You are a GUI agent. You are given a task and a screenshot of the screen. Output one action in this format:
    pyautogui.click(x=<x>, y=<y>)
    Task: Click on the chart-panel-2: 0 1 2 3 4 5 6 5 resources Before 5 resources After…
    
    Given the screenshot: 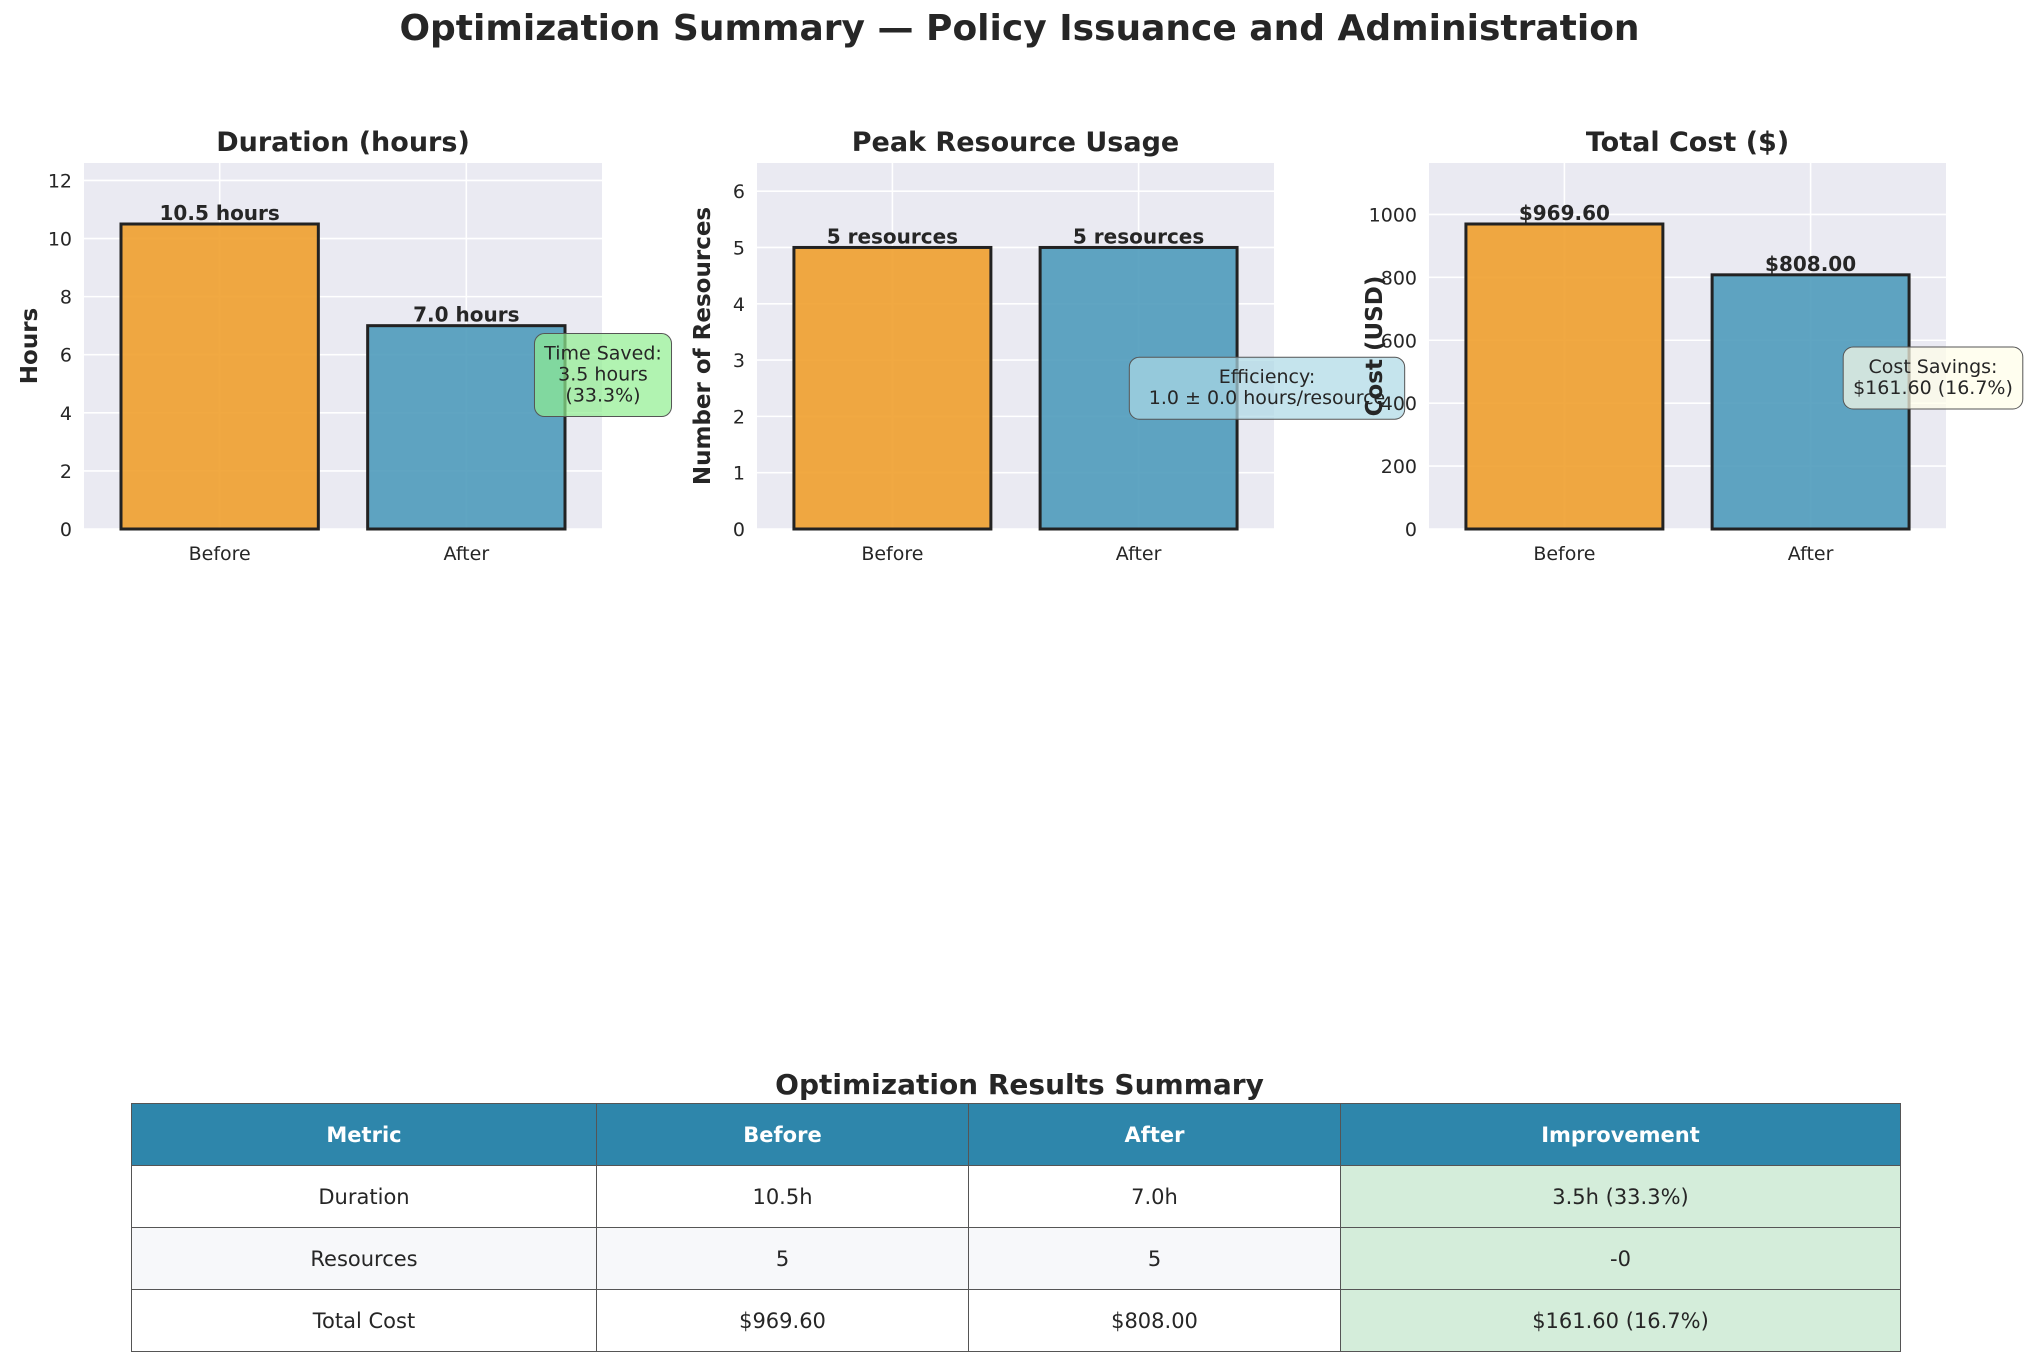 What is the action you would take?
    pyautogui.click(x=1048, y=346)
    